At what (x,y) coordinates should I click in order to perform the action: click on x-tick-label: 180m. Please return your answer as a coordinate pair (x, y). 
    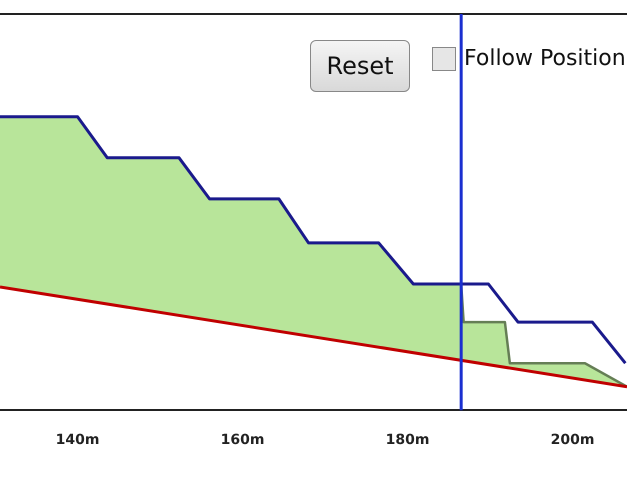
    Looking at the image, I should click on (408, 440).